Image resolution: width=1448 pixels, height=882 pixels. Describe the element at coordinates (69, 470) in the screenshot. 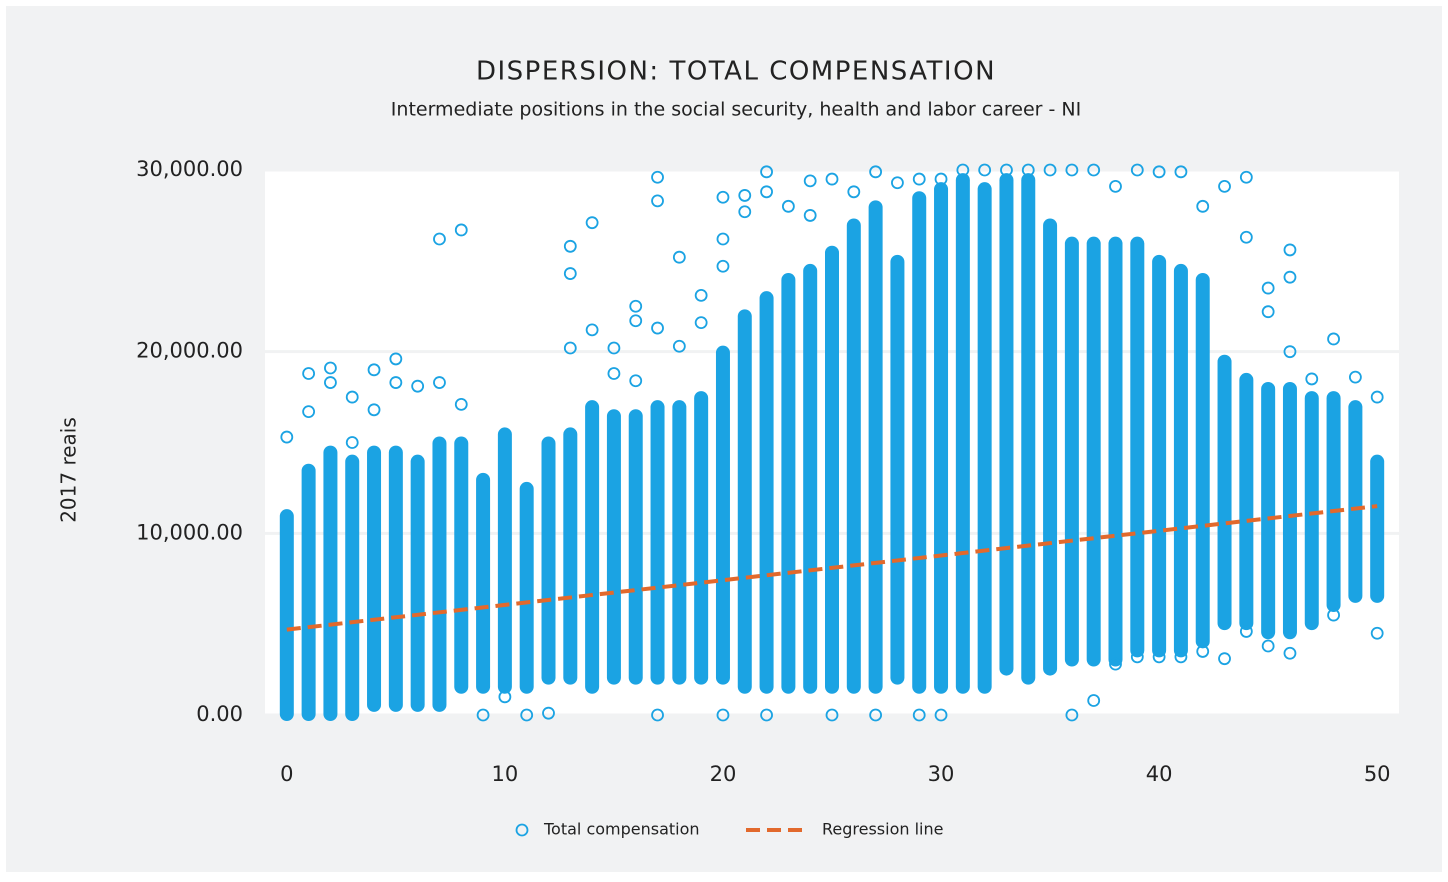

I see `y-axis-label: 2017 reais` at that location.